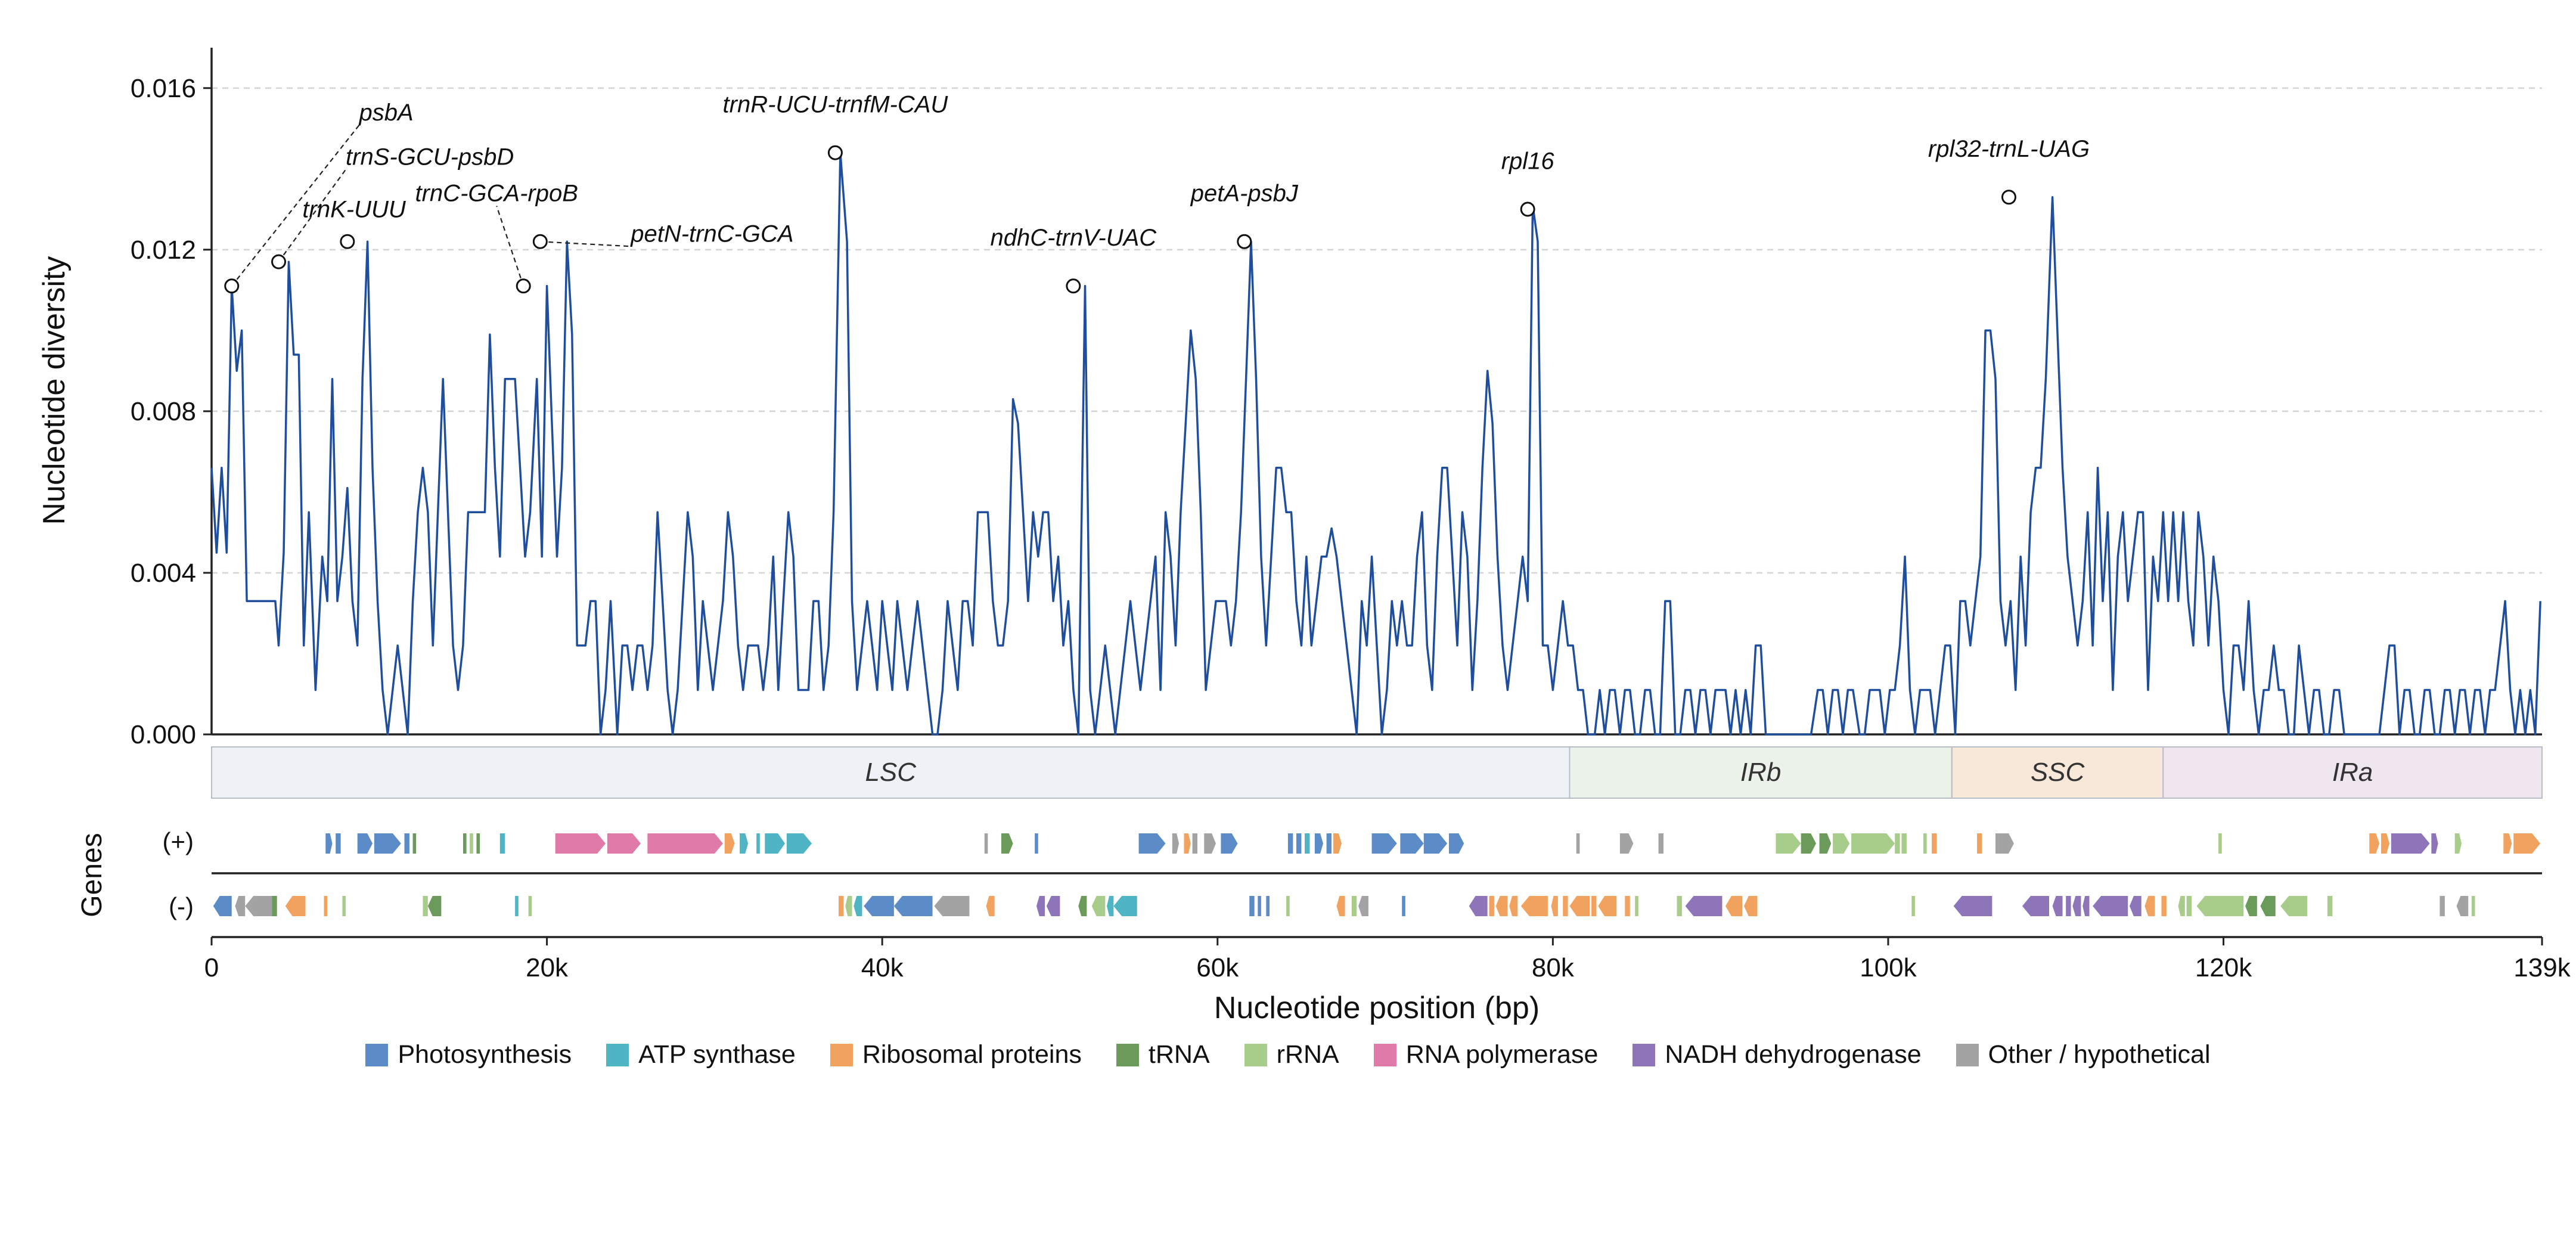  What do you see at coordinates (163, 88) in the screenshot?
I see `y-tick-label: 0.016` at bounding box center [163, 88].